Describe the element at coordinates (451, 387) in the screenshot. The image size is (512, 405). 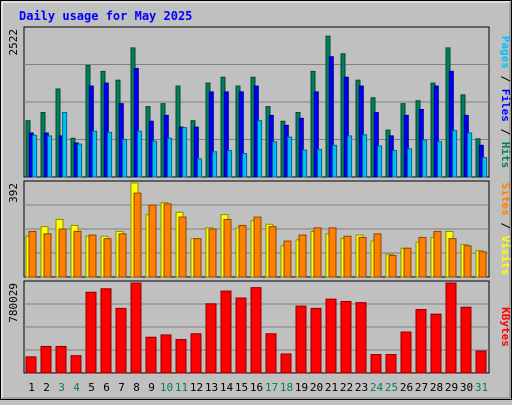
I see `x-tick-day-29: 29` at that location.